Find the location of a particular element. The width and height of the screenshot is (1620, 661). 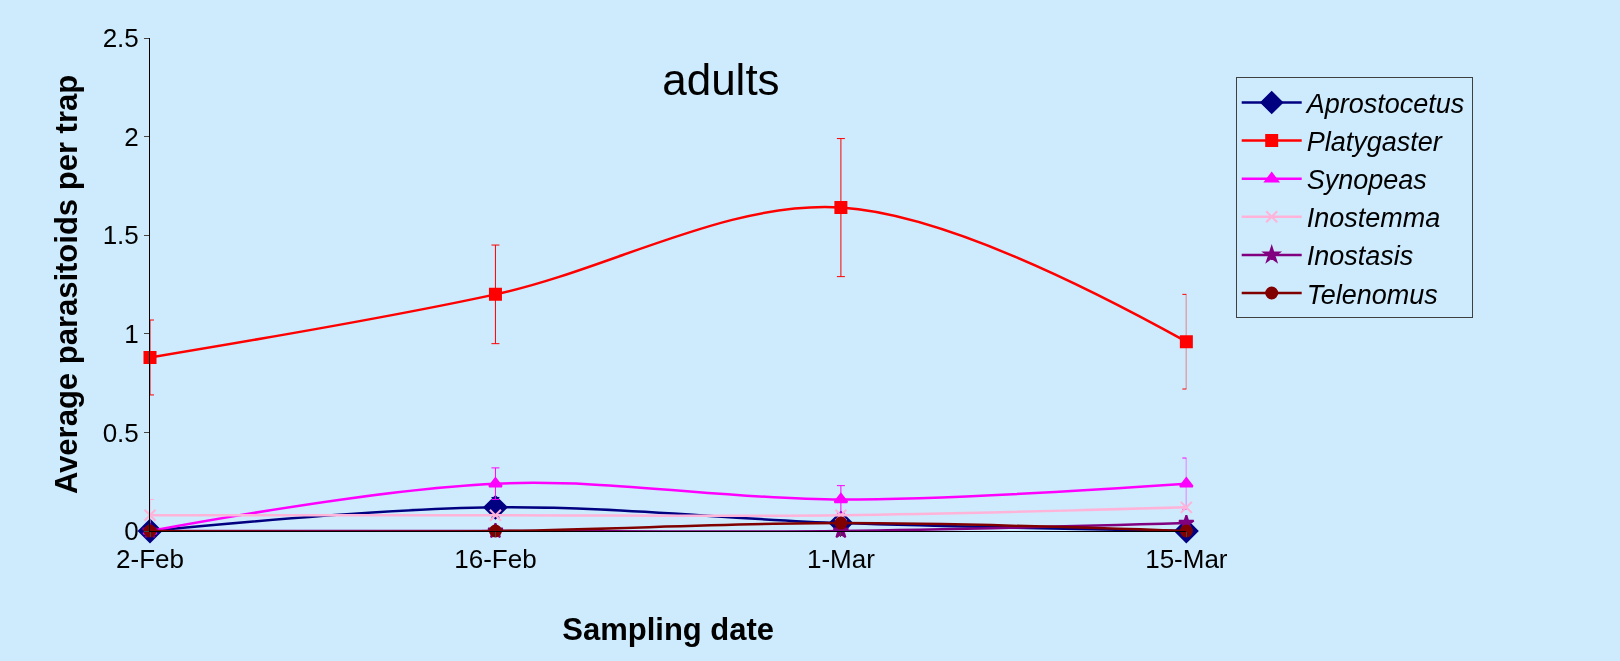

legend-label: Inostemma is located at coordinates (1373, 218).